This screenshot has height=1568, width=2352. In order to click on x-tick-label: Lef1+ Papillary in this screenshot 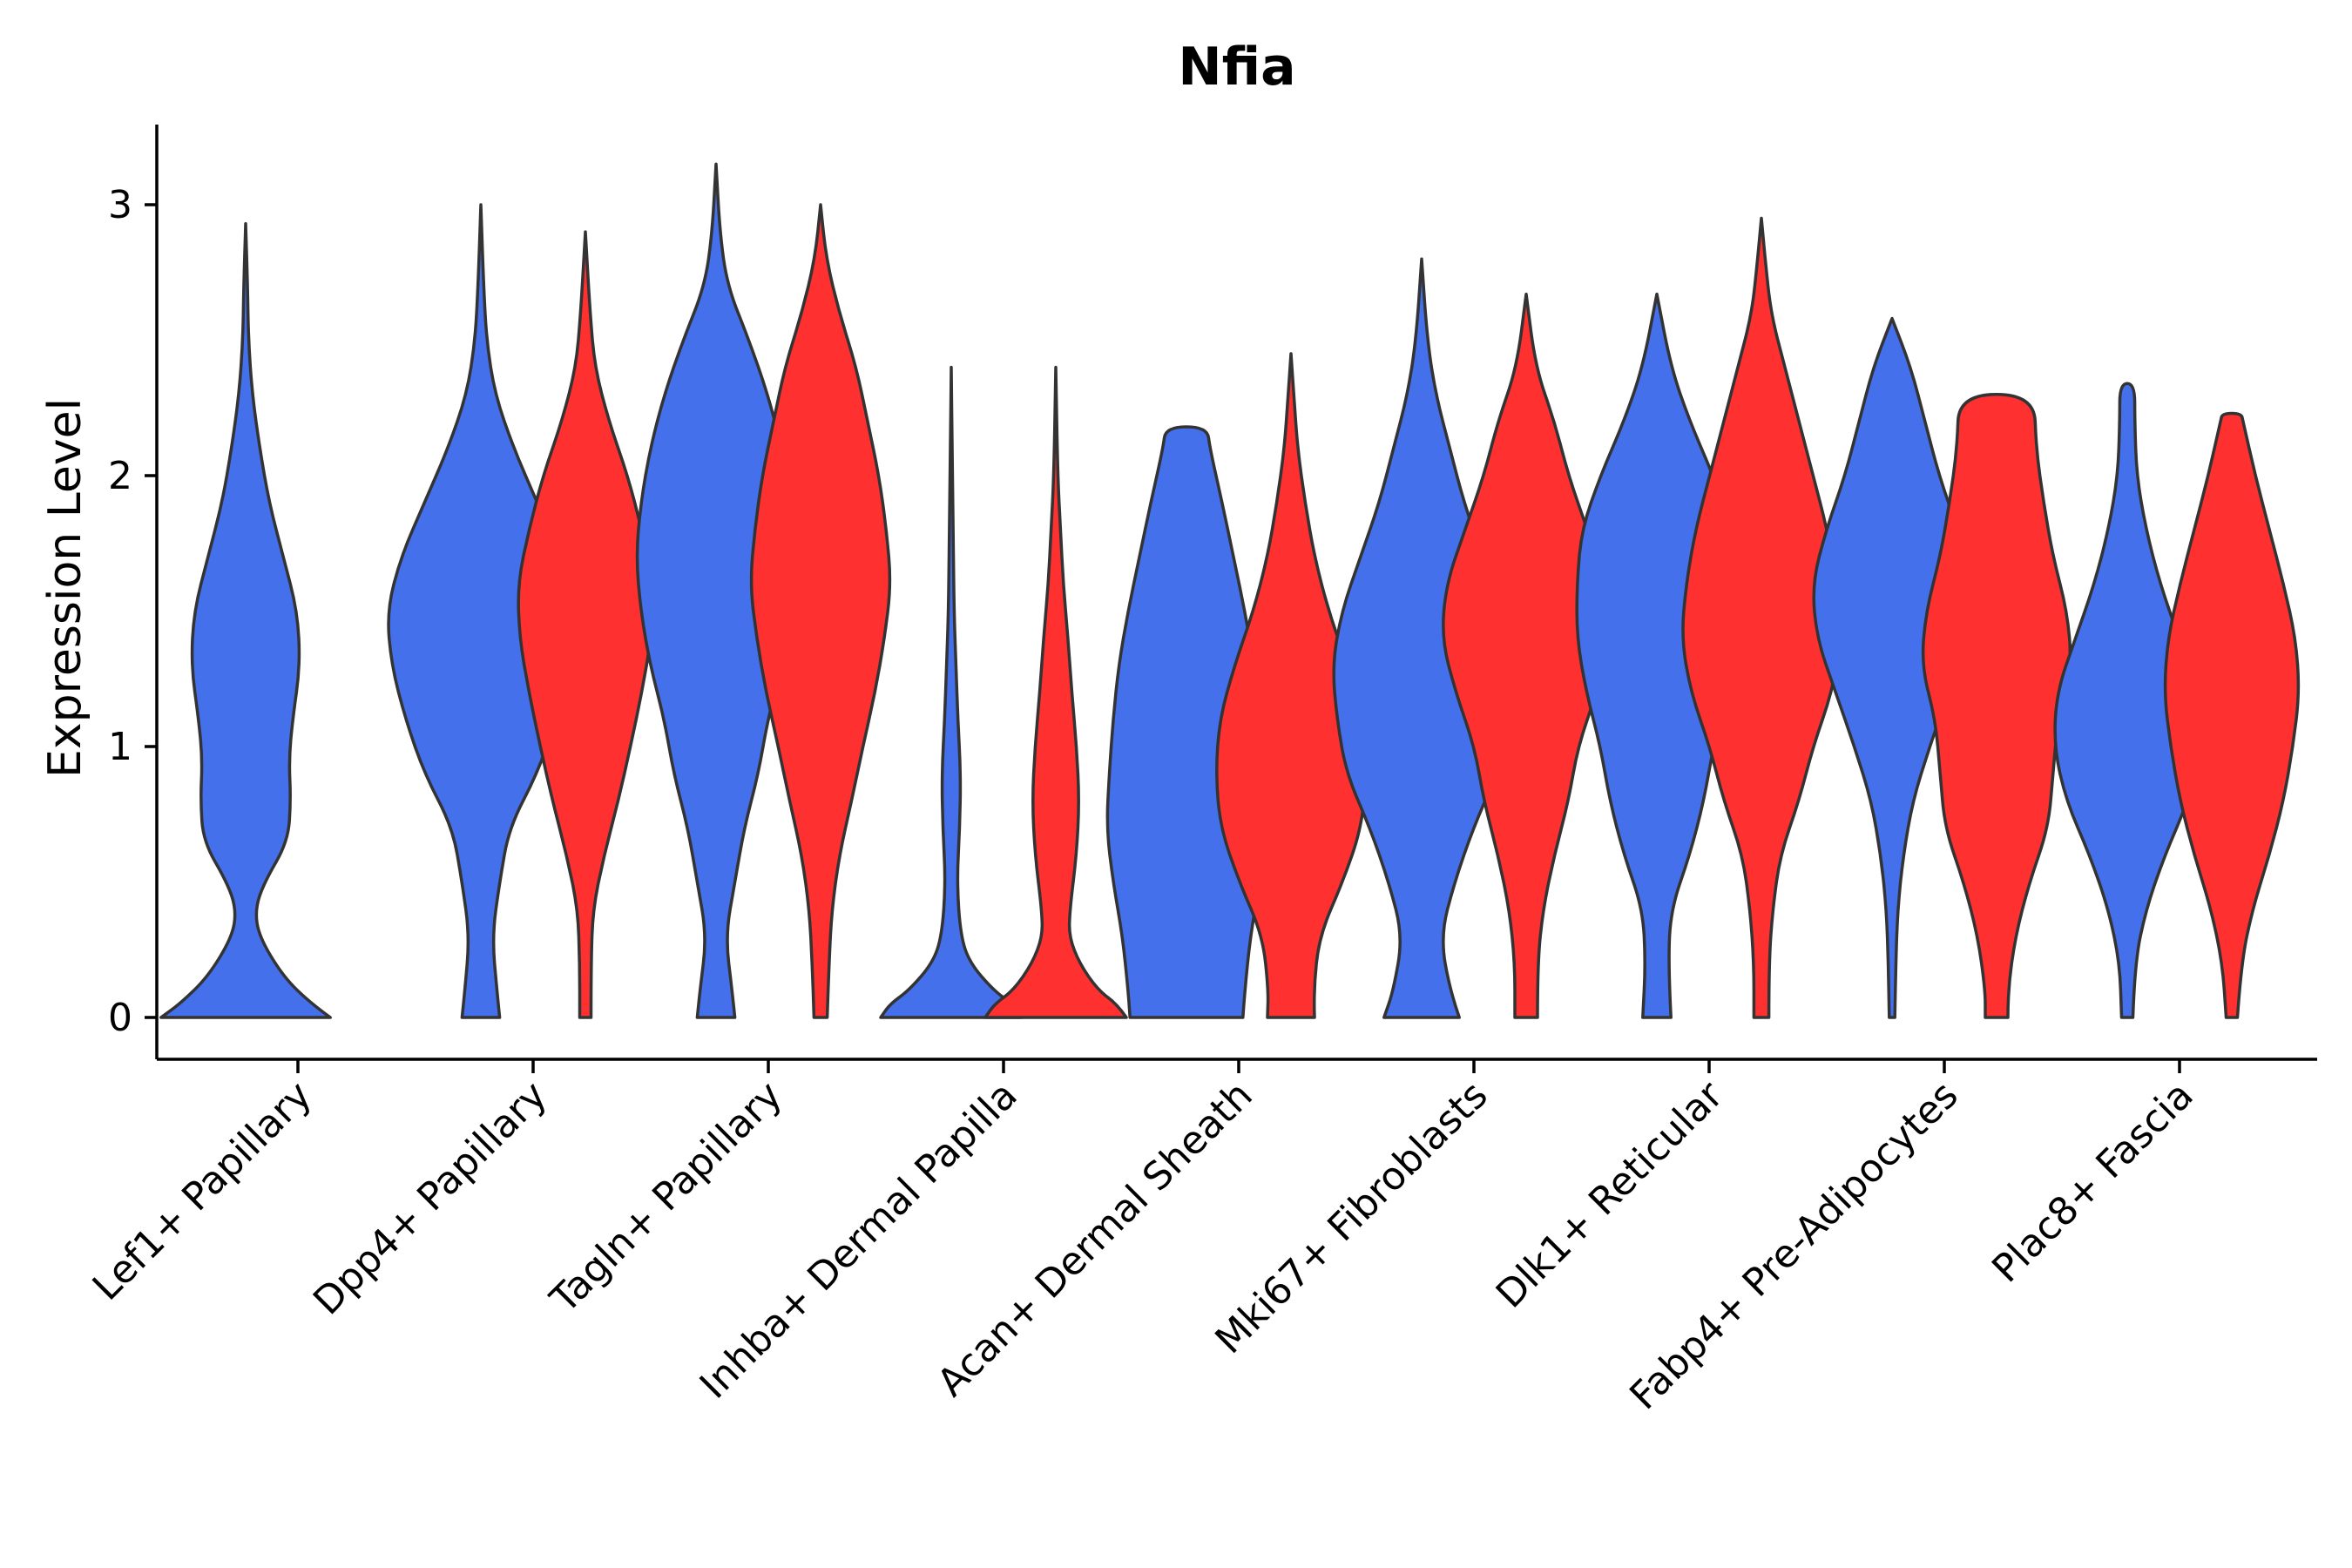, I will do `click(202, 1191)`.